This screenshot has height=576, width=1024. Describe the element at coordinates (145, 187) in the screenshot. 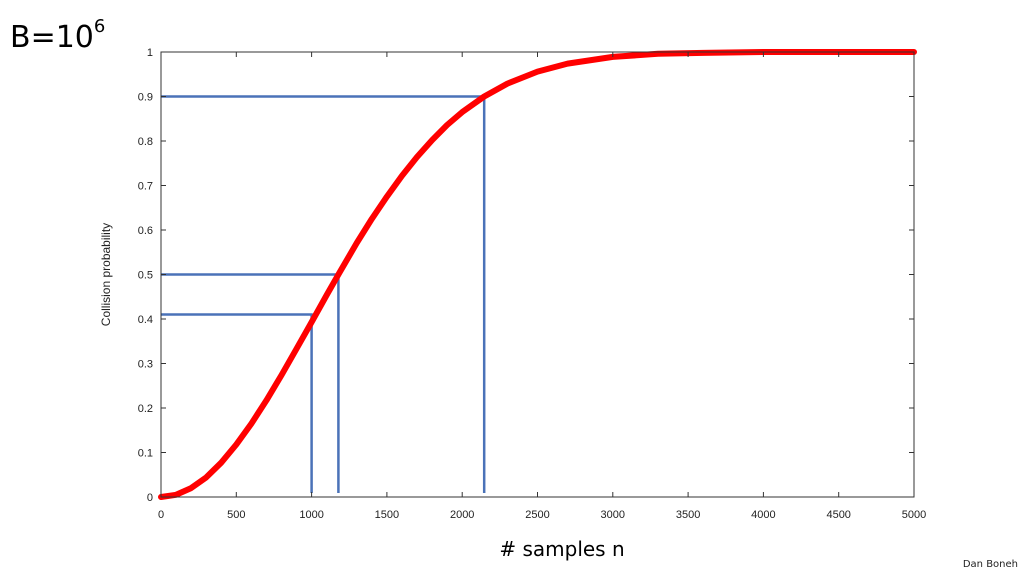

I see `y-tick-label: 0.7` at that location.